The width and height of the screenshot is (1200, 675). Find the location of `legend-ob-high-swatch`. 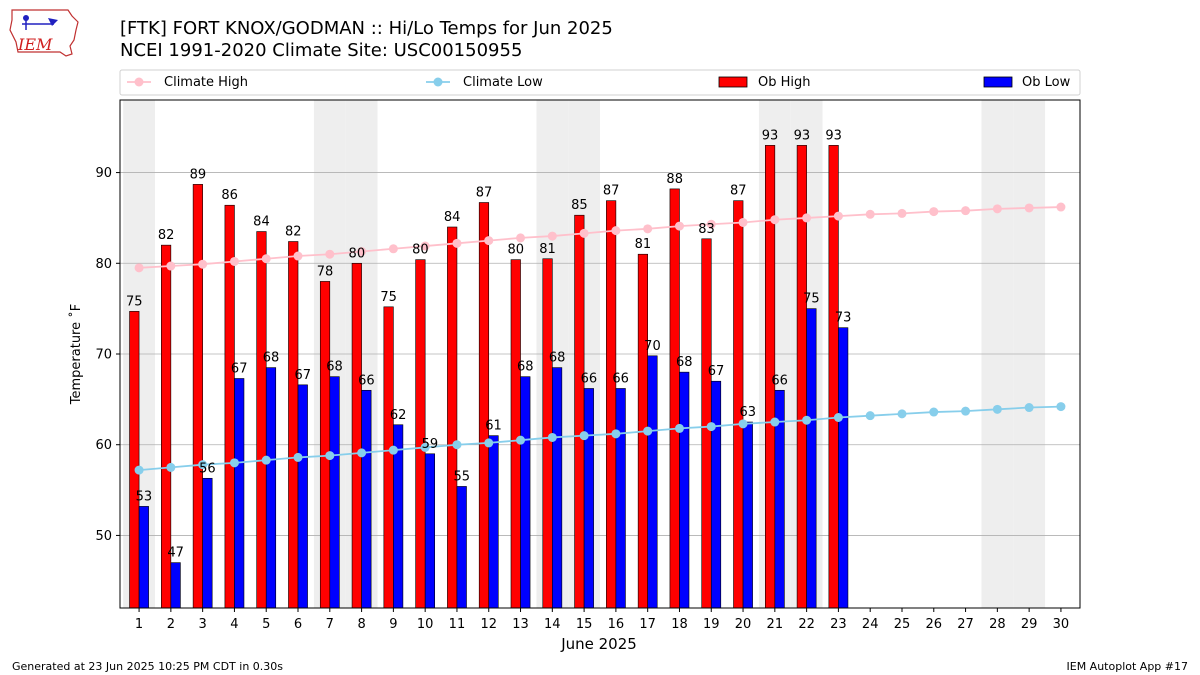

legend-ob-high-swatch is located at coordinates (733, 82).